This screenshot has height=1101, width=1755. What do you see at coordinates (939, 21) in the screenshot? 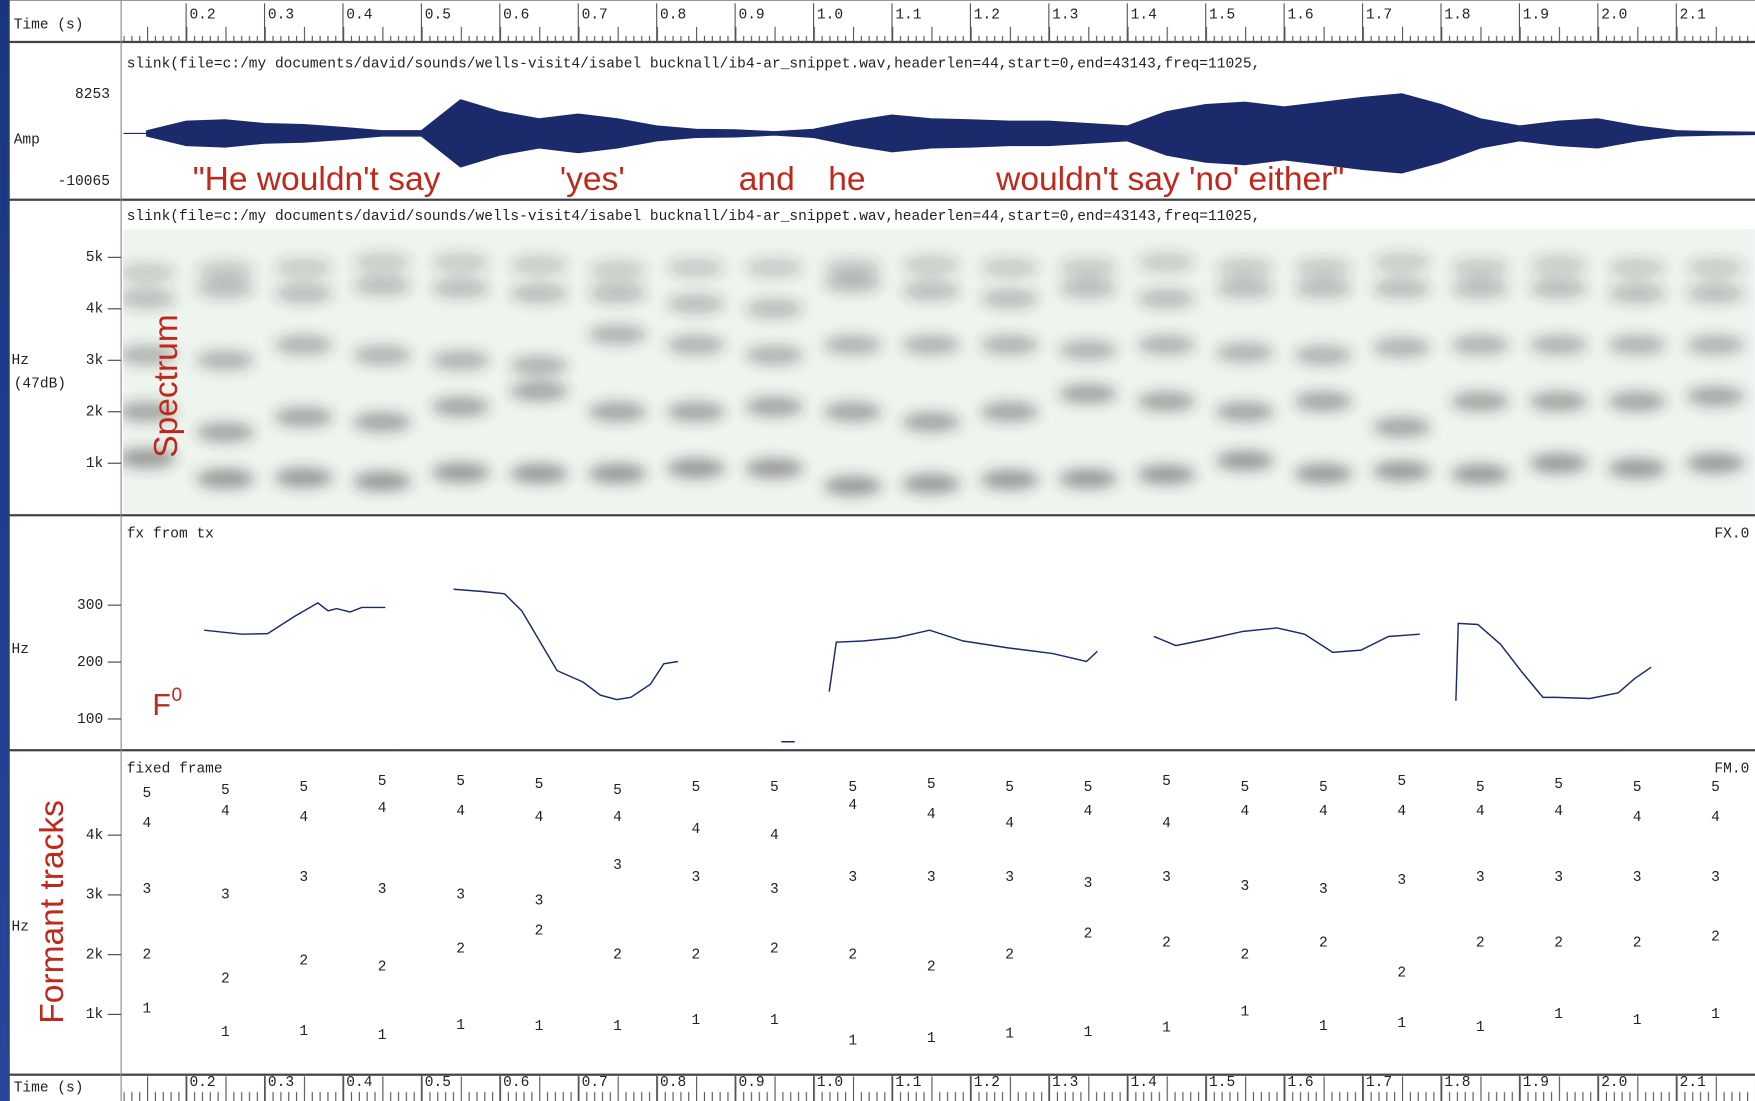
I see `ruler-minor` at bounding box center [939, 21].